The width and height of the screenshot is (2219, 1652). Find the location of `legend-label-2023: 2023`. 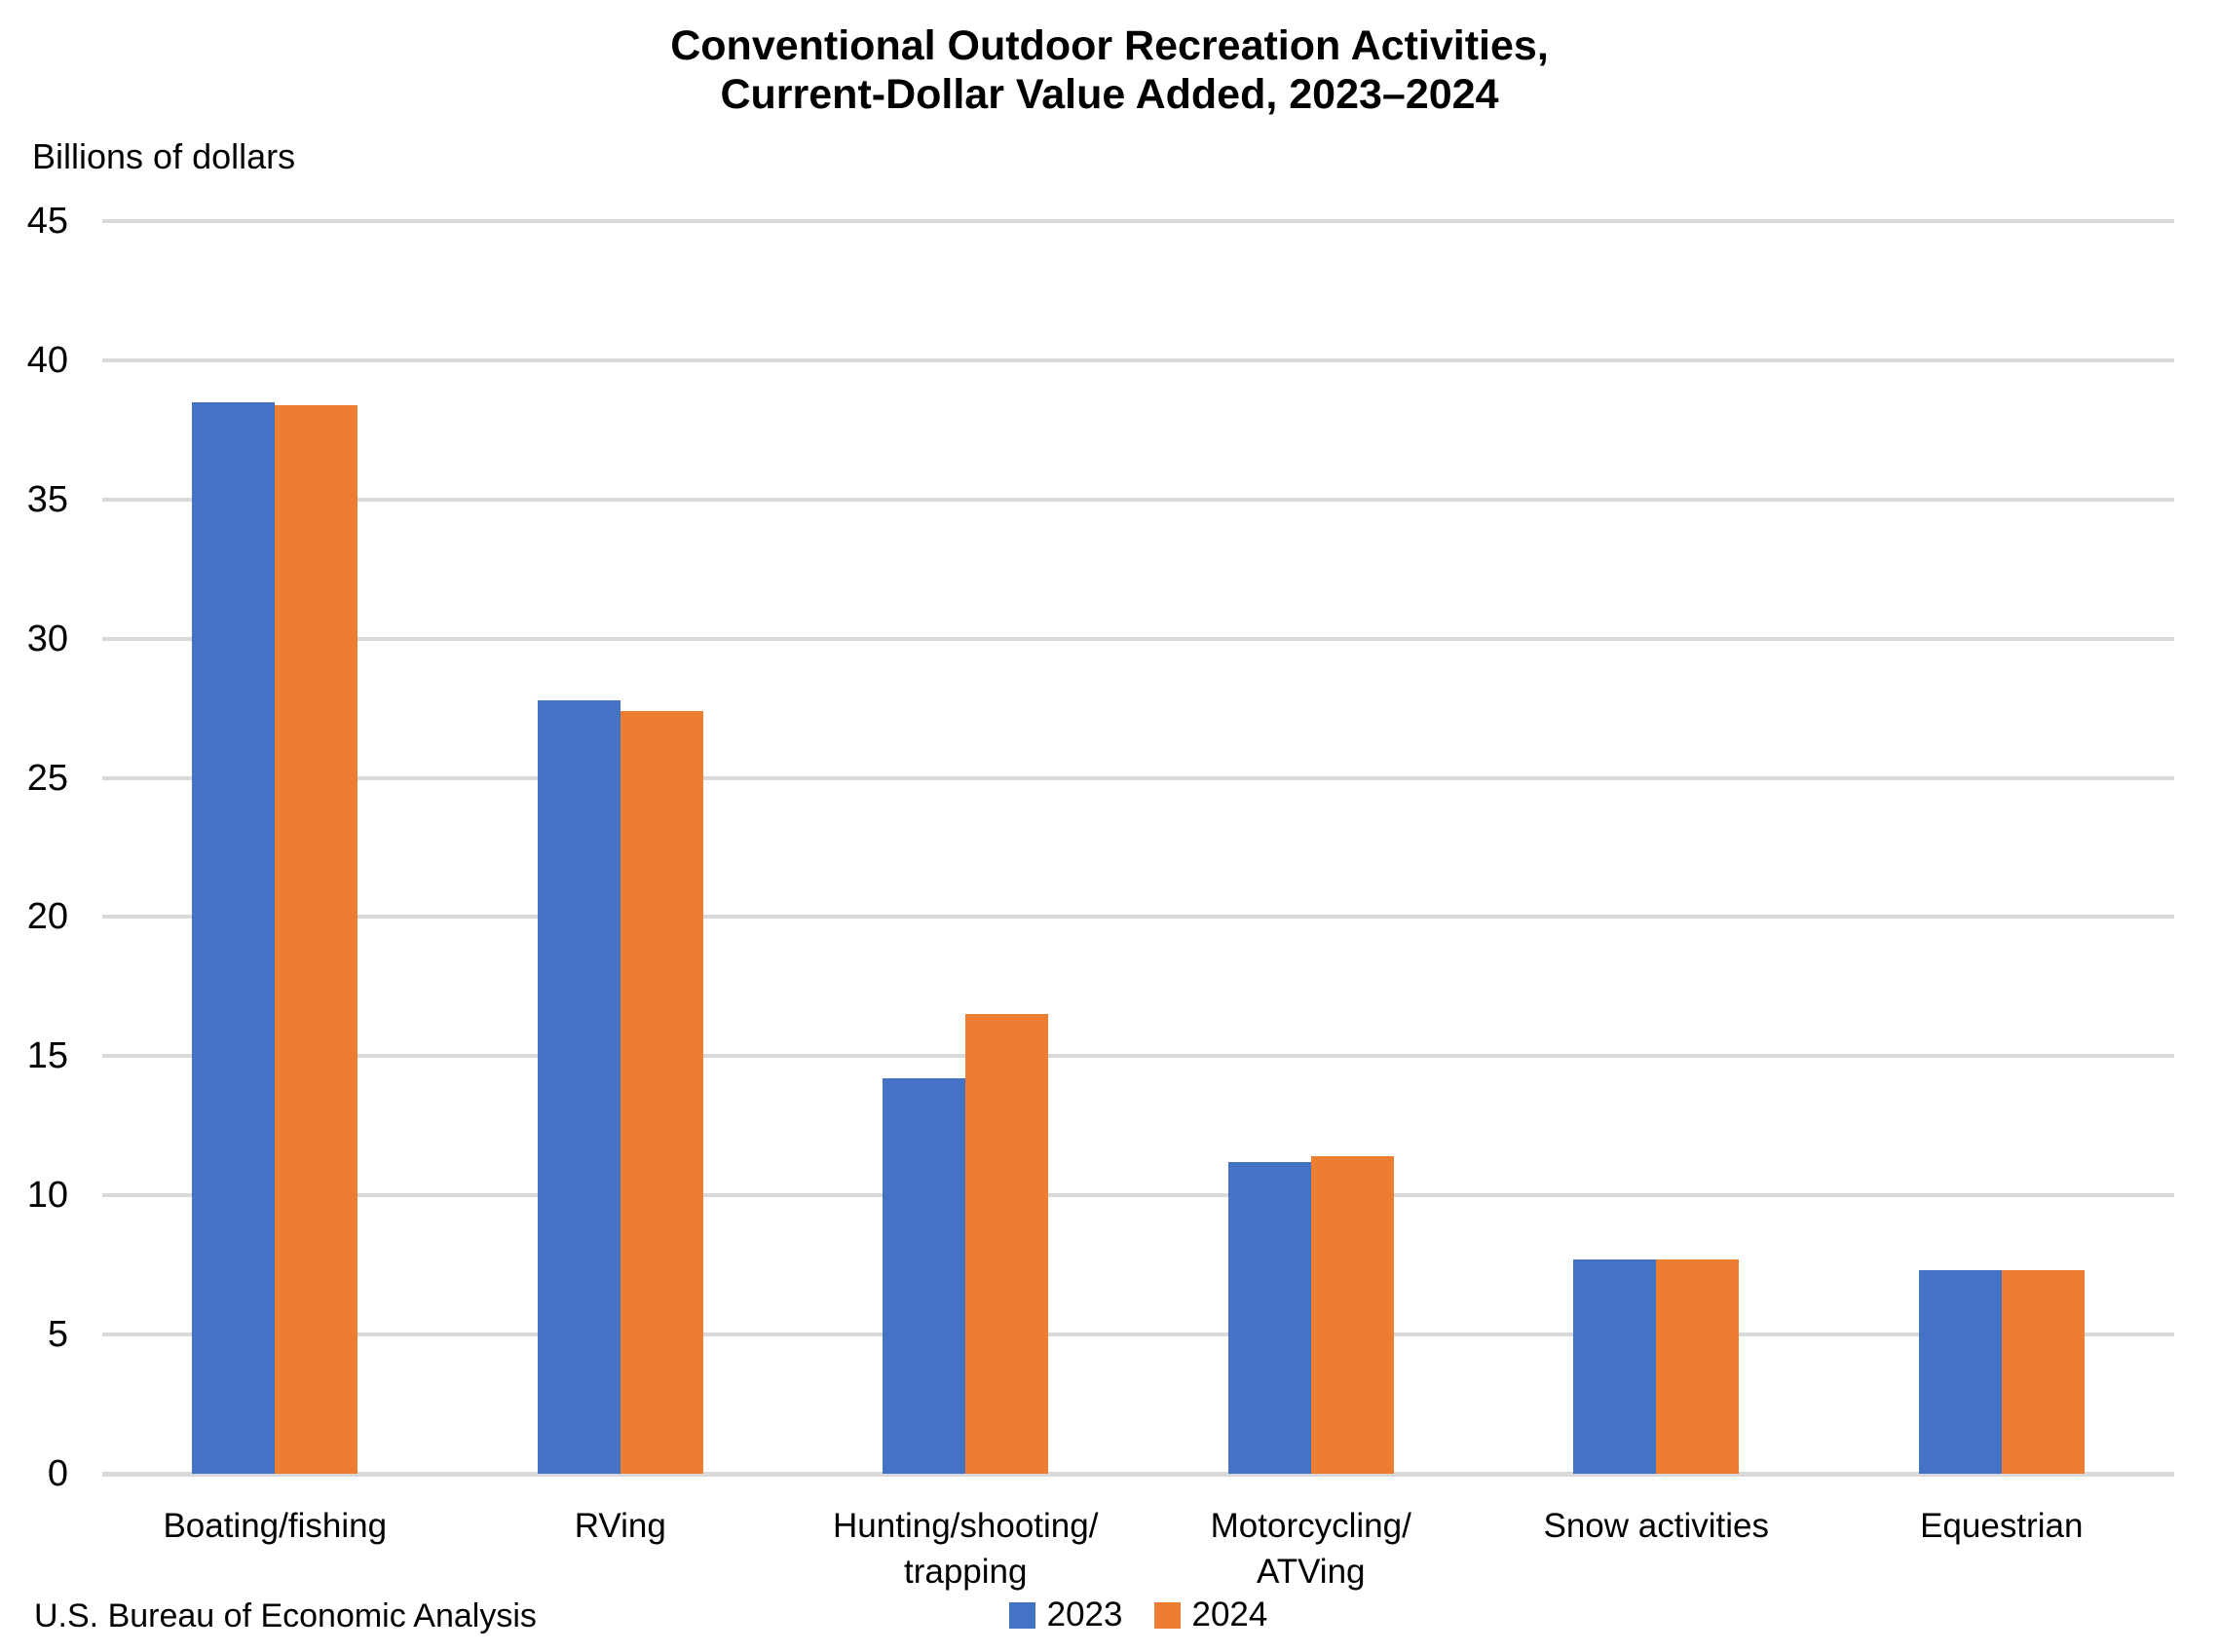

legend-label-2023: 2023 is located at coordinates (1084, 1615).